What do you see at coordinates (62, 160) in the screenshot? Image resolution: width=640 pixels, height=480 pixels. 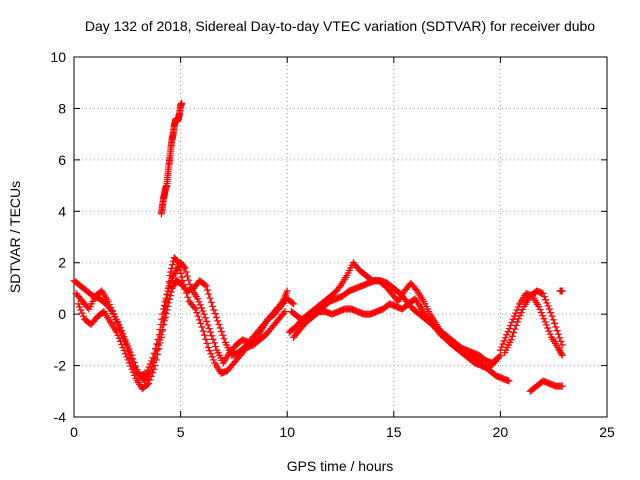 I see `y-tick-label: 6` at bounding box center [62, 160].